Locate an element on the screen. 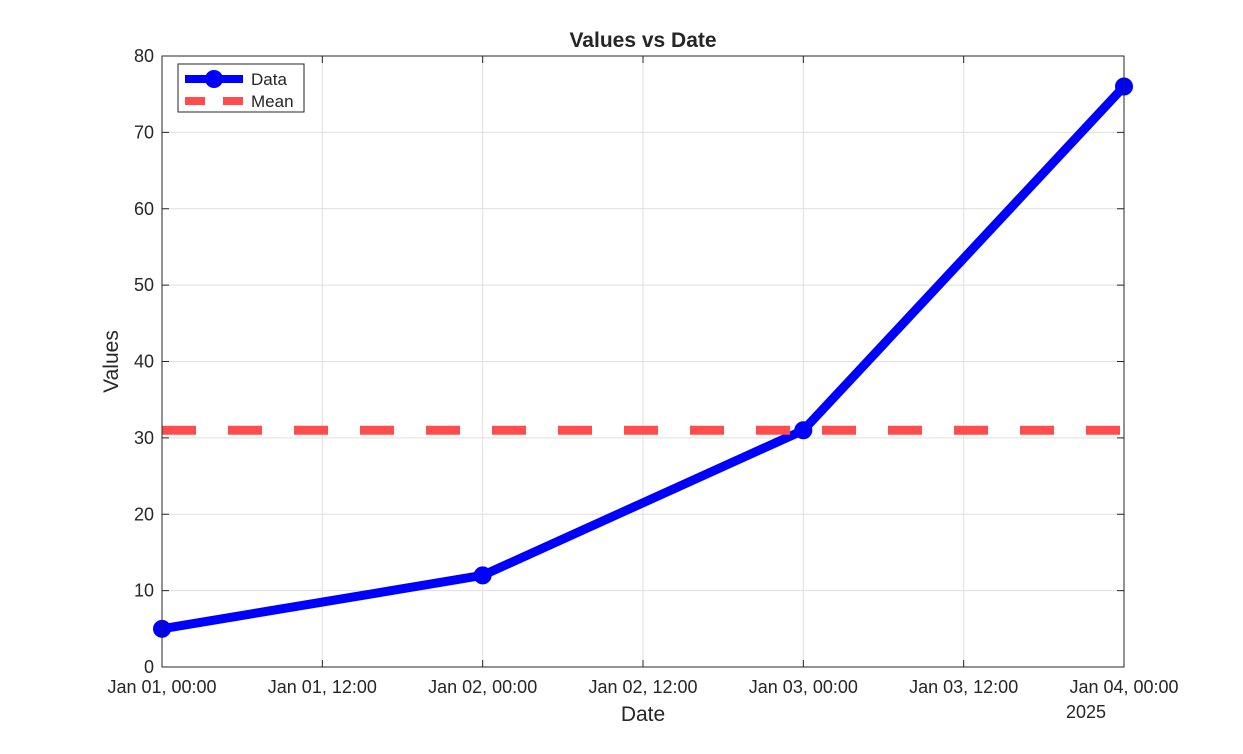 The image size is (1243, 754). y-tick-label: 50 is located at coordinates (144, 285).